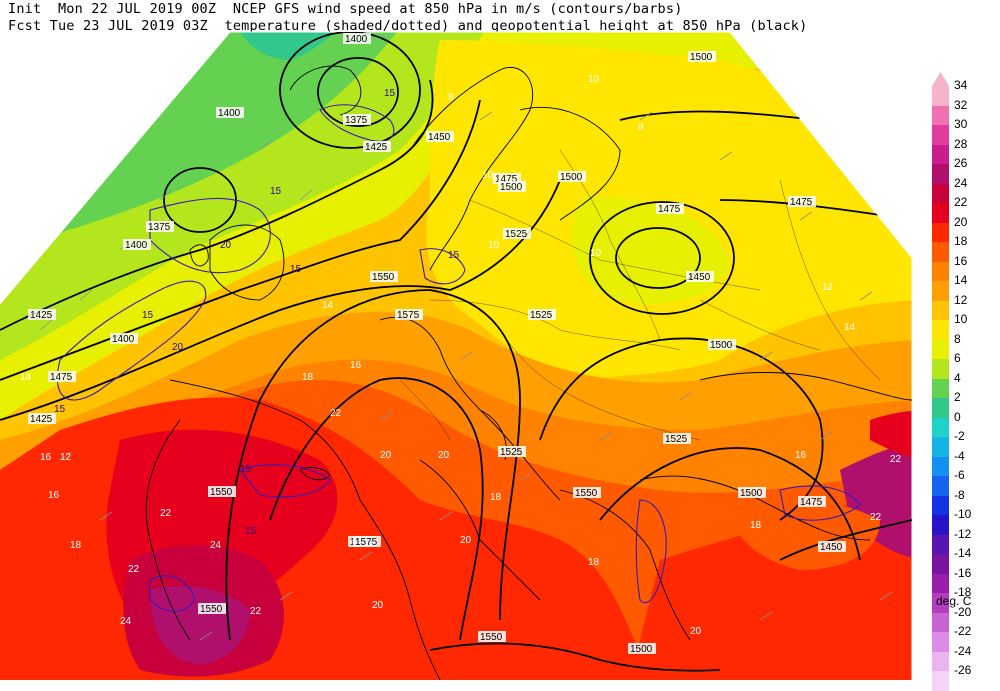 The image size is (1000, 691). What do you see at coordinates (954, 601) in the screenshot?
I see `colorbar-units: deg. C` at bounding box center [954, 601].